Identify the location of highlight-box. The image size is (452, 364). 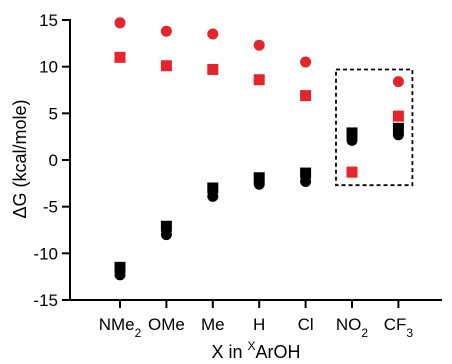
(374, 127).